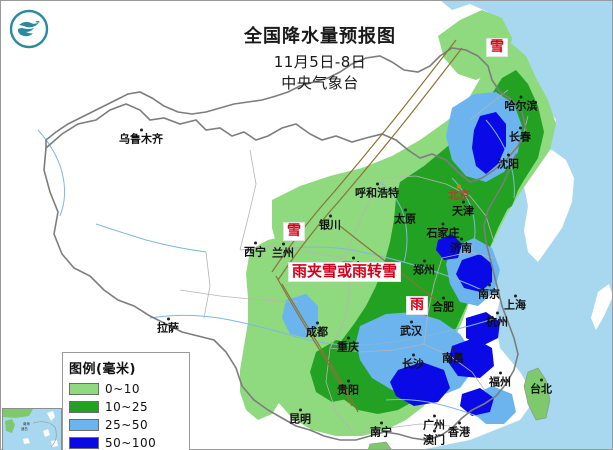 This screenshot has height=450, width=613. Describe the element at coordinates (541, 386) in the screenshot. I see `city-label: 台北` at that location.